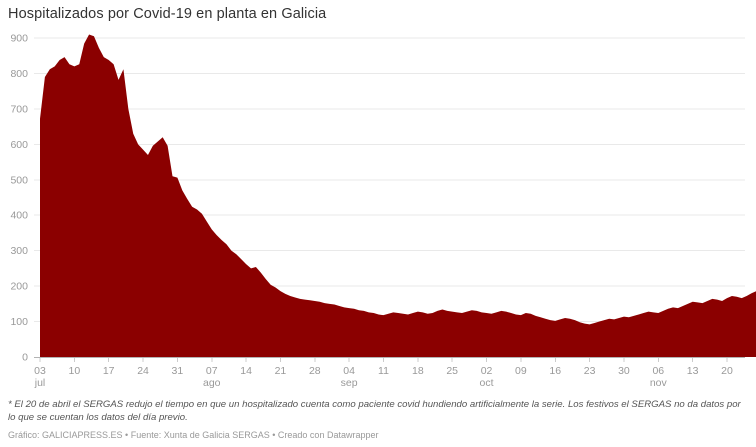 The width and height of the screenshot is (756, 447). I want to click on x-axis-day-label: 14, so click(246, 371).